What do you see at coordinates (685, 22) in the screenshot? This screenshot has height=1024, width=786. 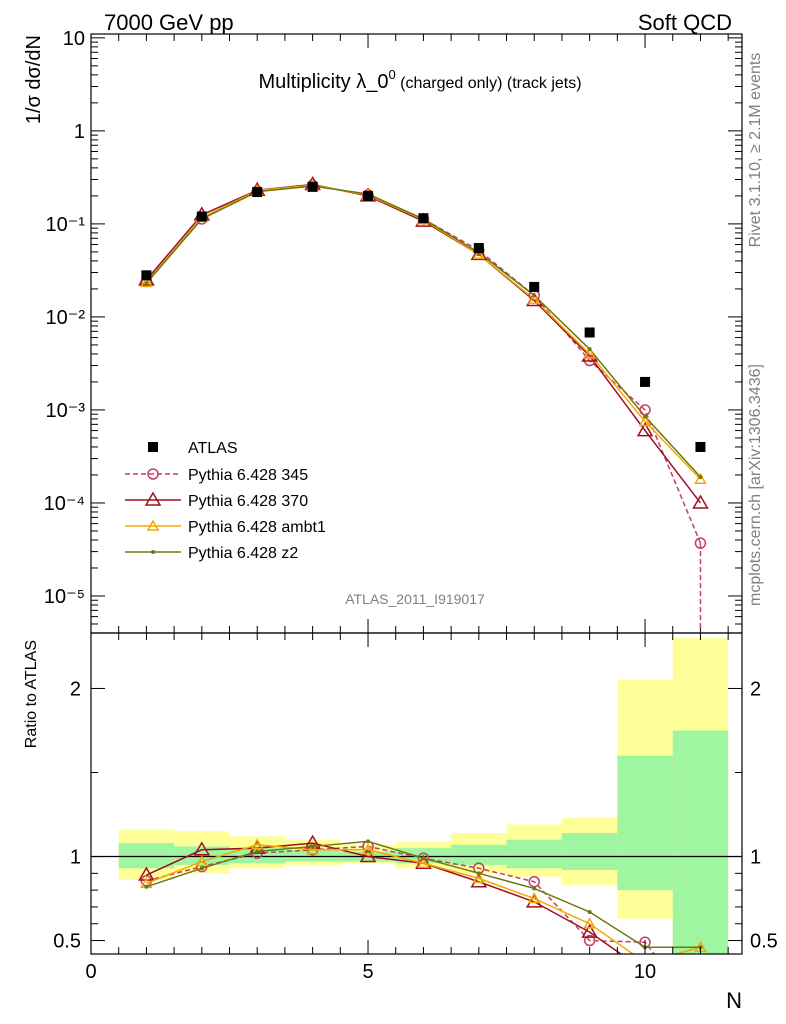 I see `header-right: Soft QCD` at bounding box center [685, 22].